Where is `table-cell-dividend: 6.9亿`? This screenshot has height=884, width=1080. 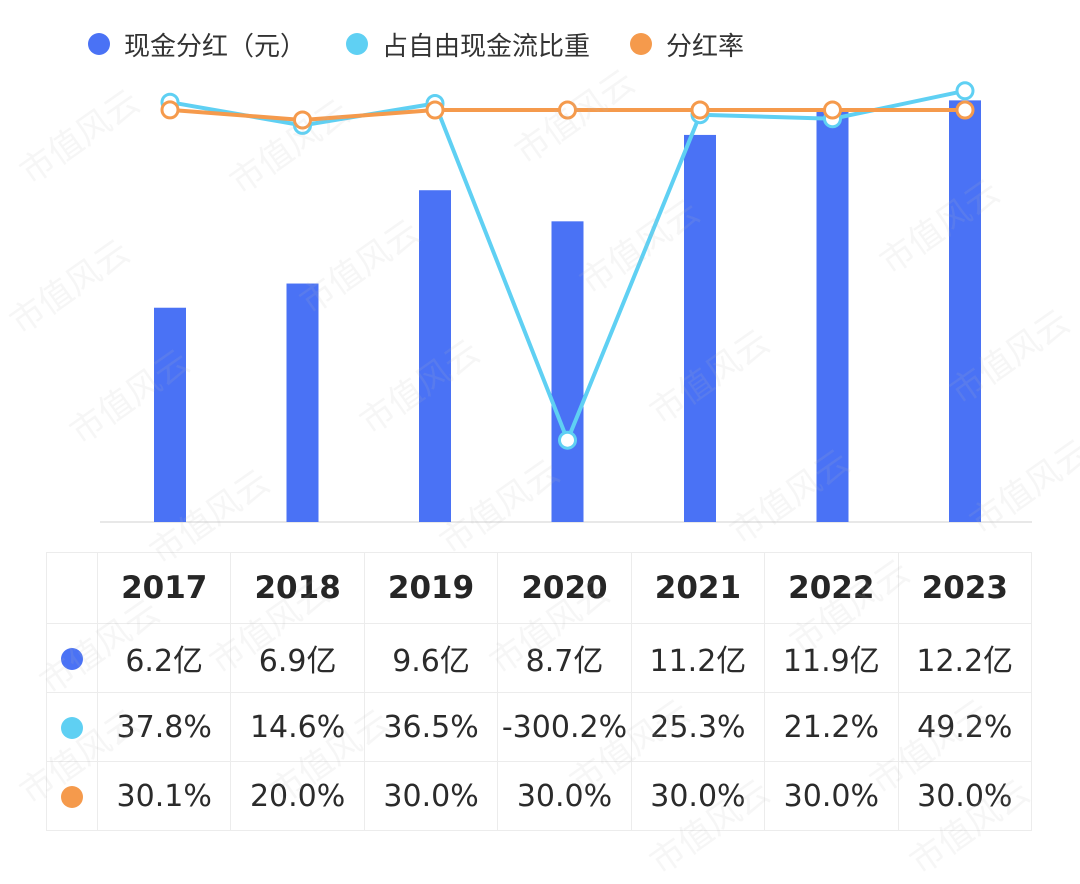 table-cell-dividend: 6.9亿 is located at coordinates (297, 658).